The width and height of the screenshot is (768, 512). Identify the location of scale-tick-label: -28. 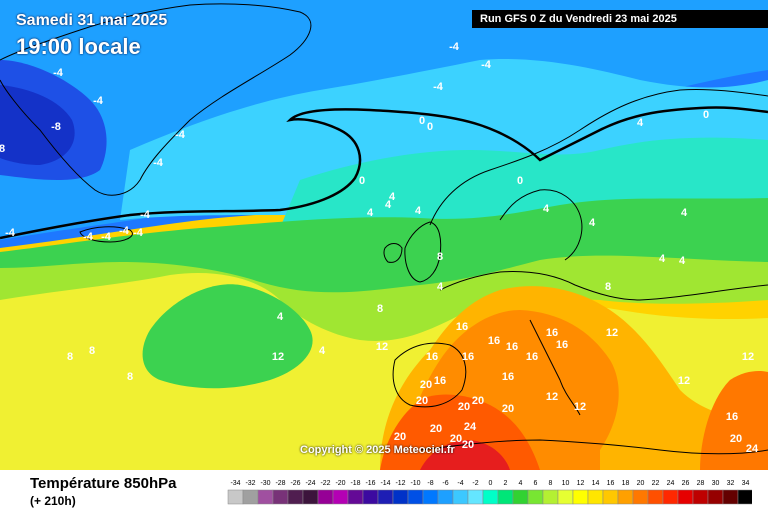
(280, 483).